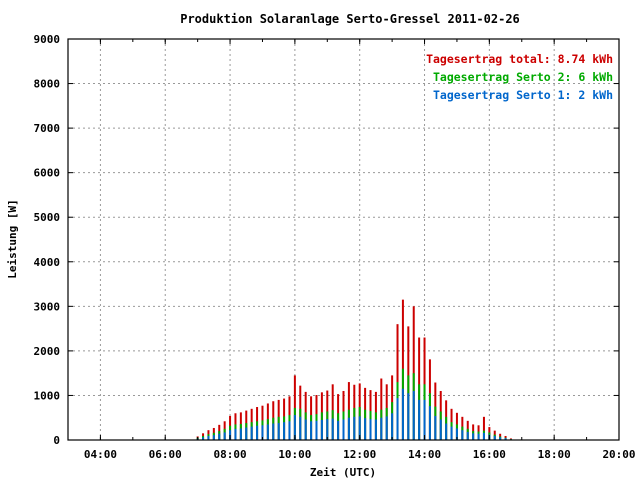 Image resolution: width=640 pixels, height=480 pixels. Describe the element at coordinates (47, 262) in the screenshot. I see `y-tick-label: 4000` at that location.